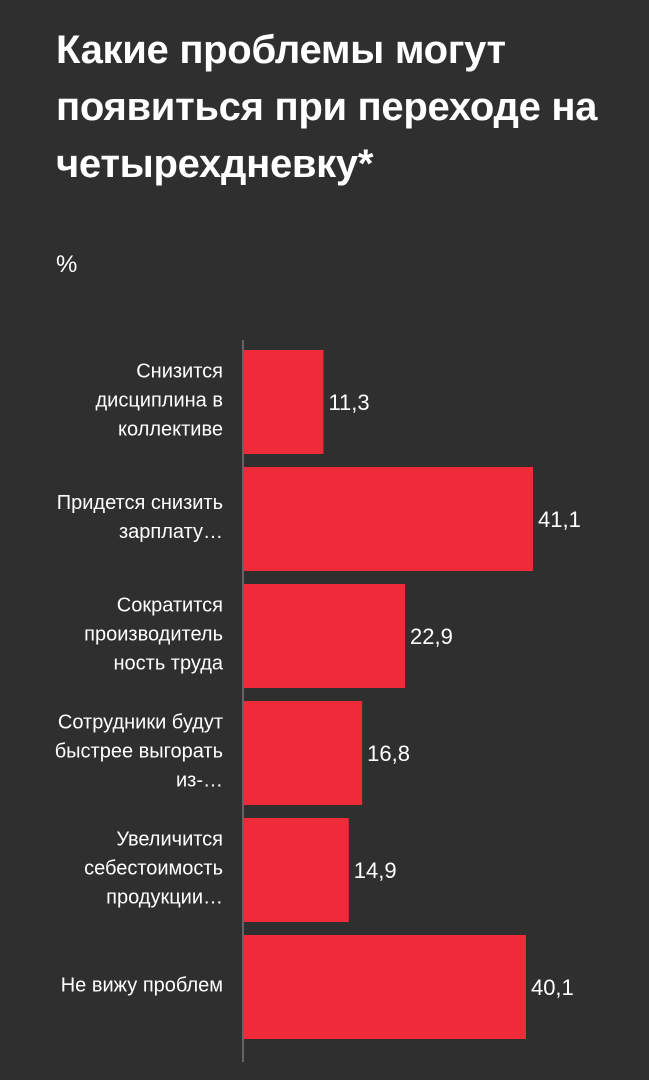 This screenshot has height=1080, width=649. What do you see at coordinates (431, 636) in the screenshot?
I see `data-label: 22,9` at bounding box center [431, 636].